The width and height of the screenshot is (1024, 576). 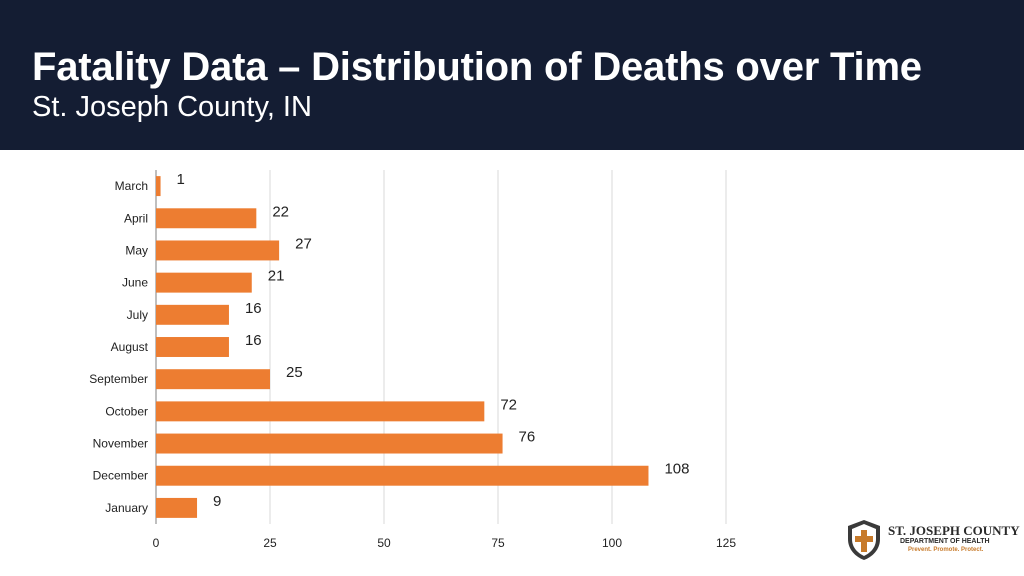 I want to click on data-label: 72, so click(x=508, y=404).